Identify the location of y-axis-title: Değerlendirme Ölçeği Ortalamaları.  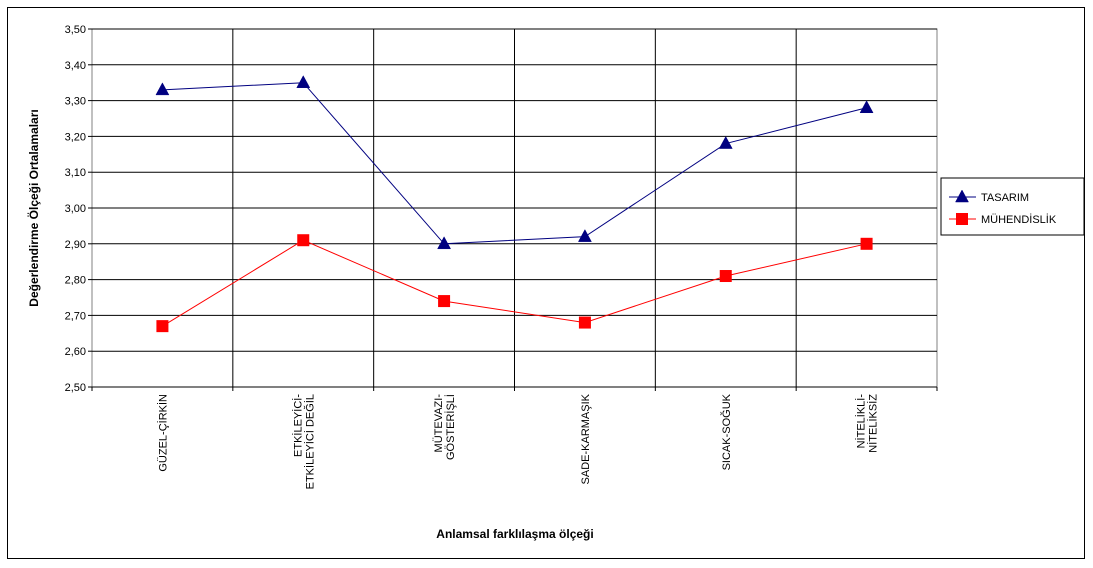
(33, 207).